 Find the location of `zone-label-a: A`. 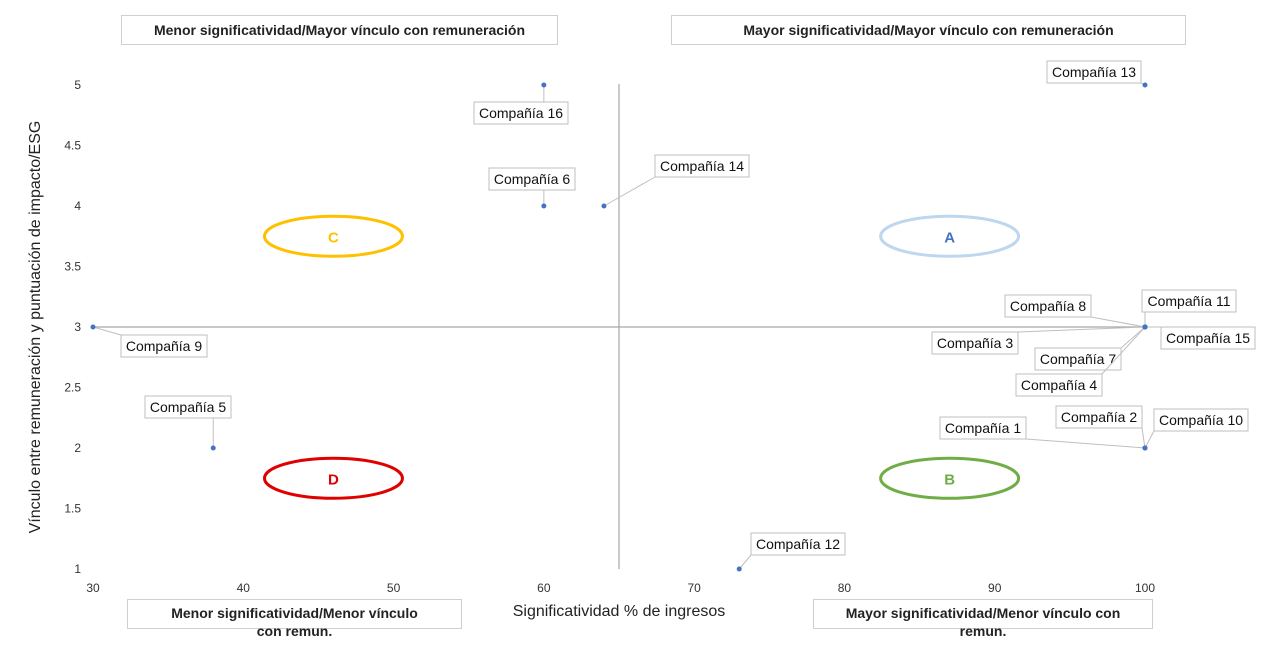

zone-label-a: A is located at coordinates (949, 237).